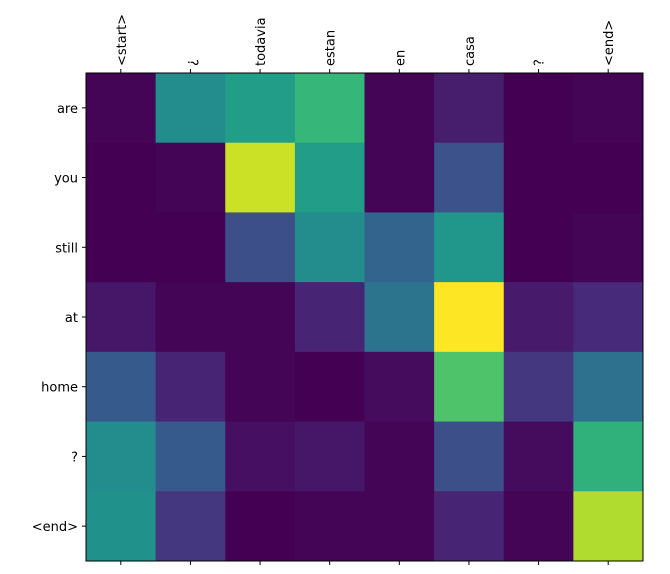 This screenshot has width=670, height=574. What do you see at coordinates (71, 318) in the screenshot?
I see `y-tick-label: at` at bounding box center [71, 318].